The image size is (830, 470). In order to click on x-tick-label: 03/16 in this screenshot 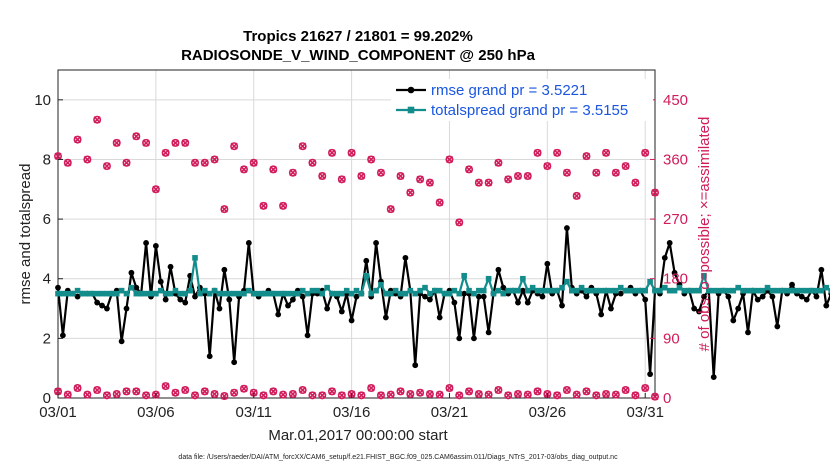, I will do `click(352, 412)`.